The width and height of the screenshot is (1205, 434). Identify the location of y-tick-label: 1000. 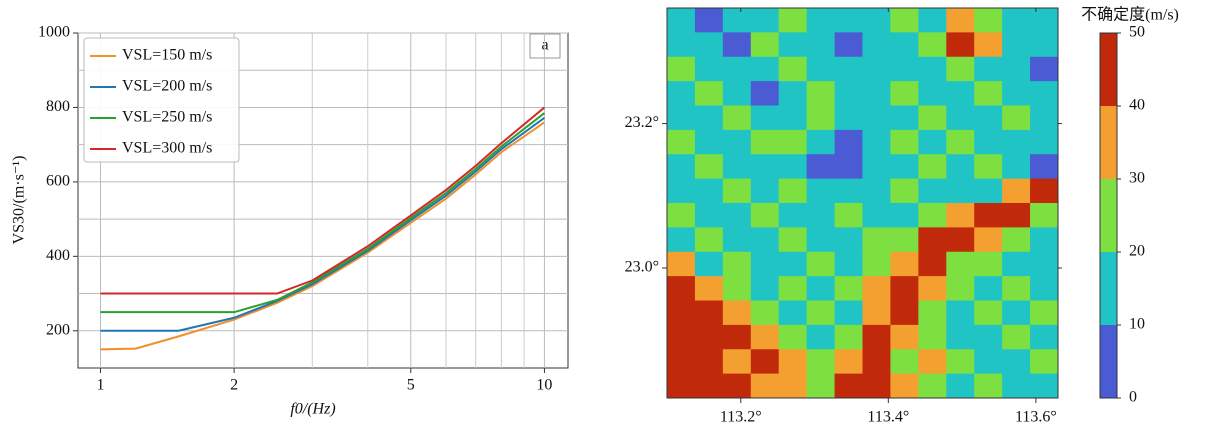
(54, 32).